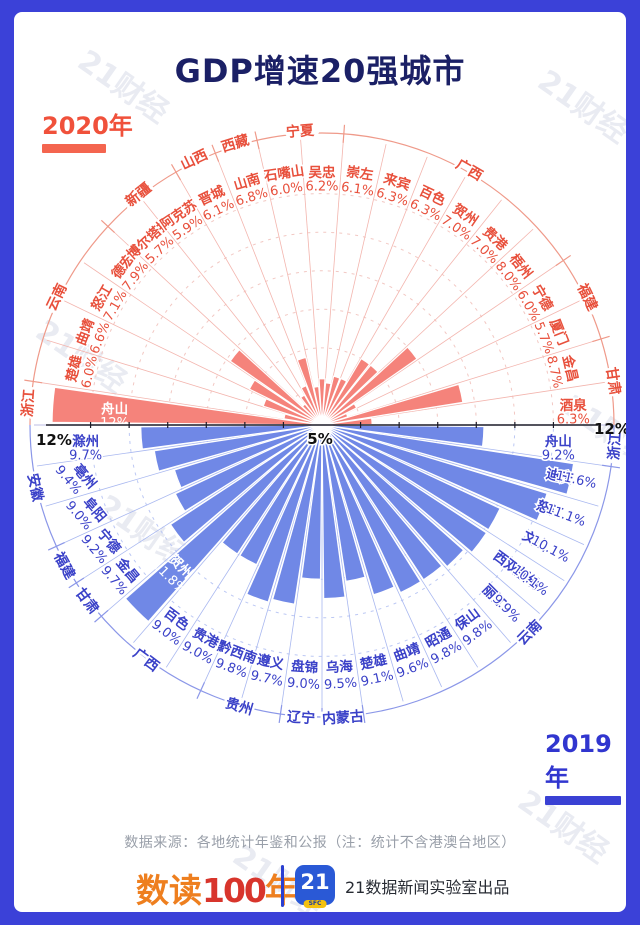 The image size is (640, 925). I want to click on bar-昭通, so click(371, 509).